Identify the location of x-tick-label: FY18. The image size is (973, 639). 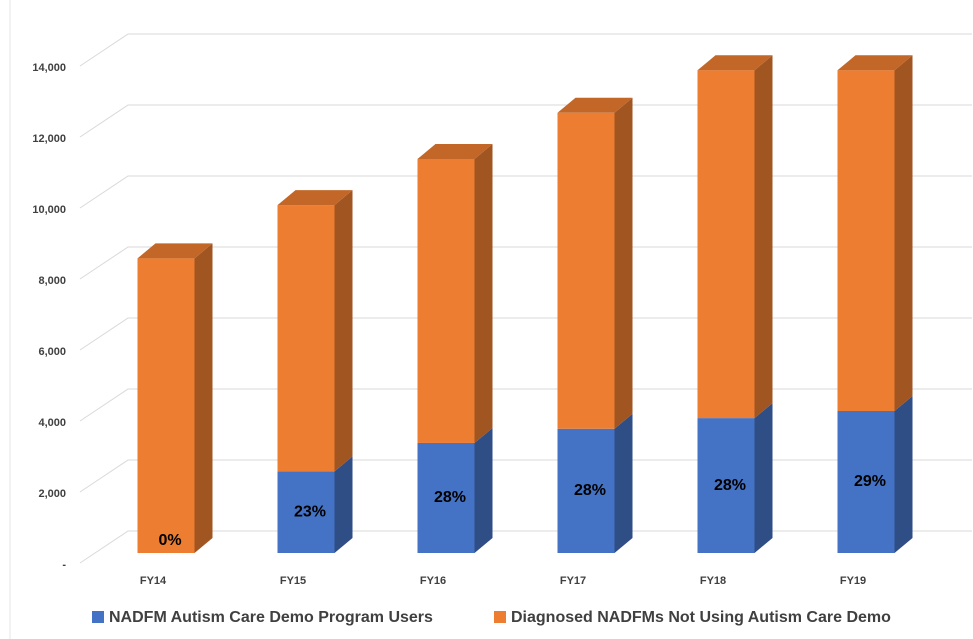
(713, 581).